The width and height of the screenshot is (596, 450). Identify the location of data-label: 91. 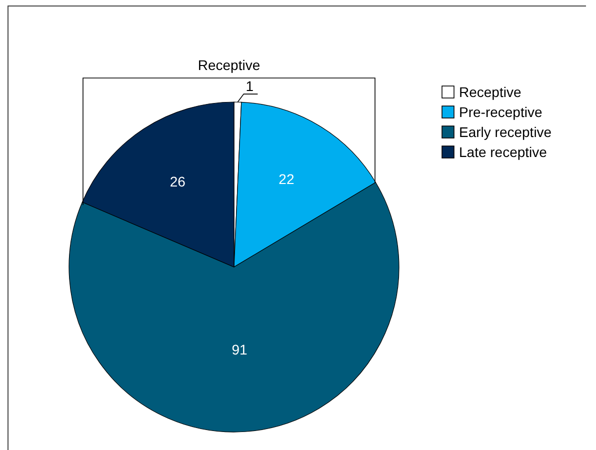
(240, 349).